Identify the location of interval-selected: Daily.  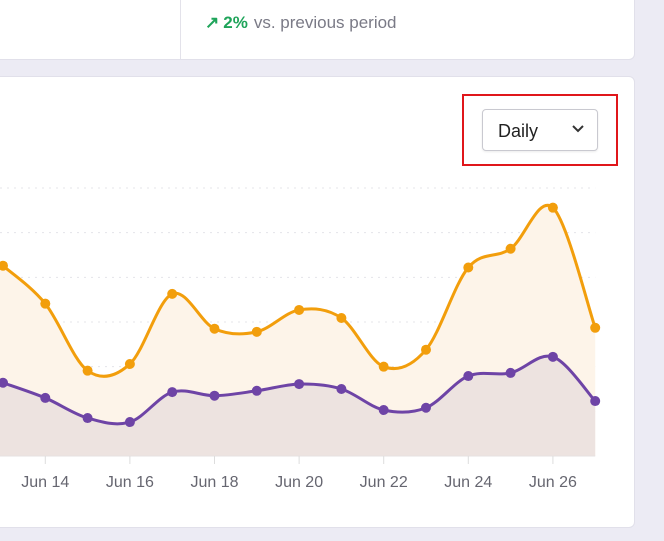
(518, 131).